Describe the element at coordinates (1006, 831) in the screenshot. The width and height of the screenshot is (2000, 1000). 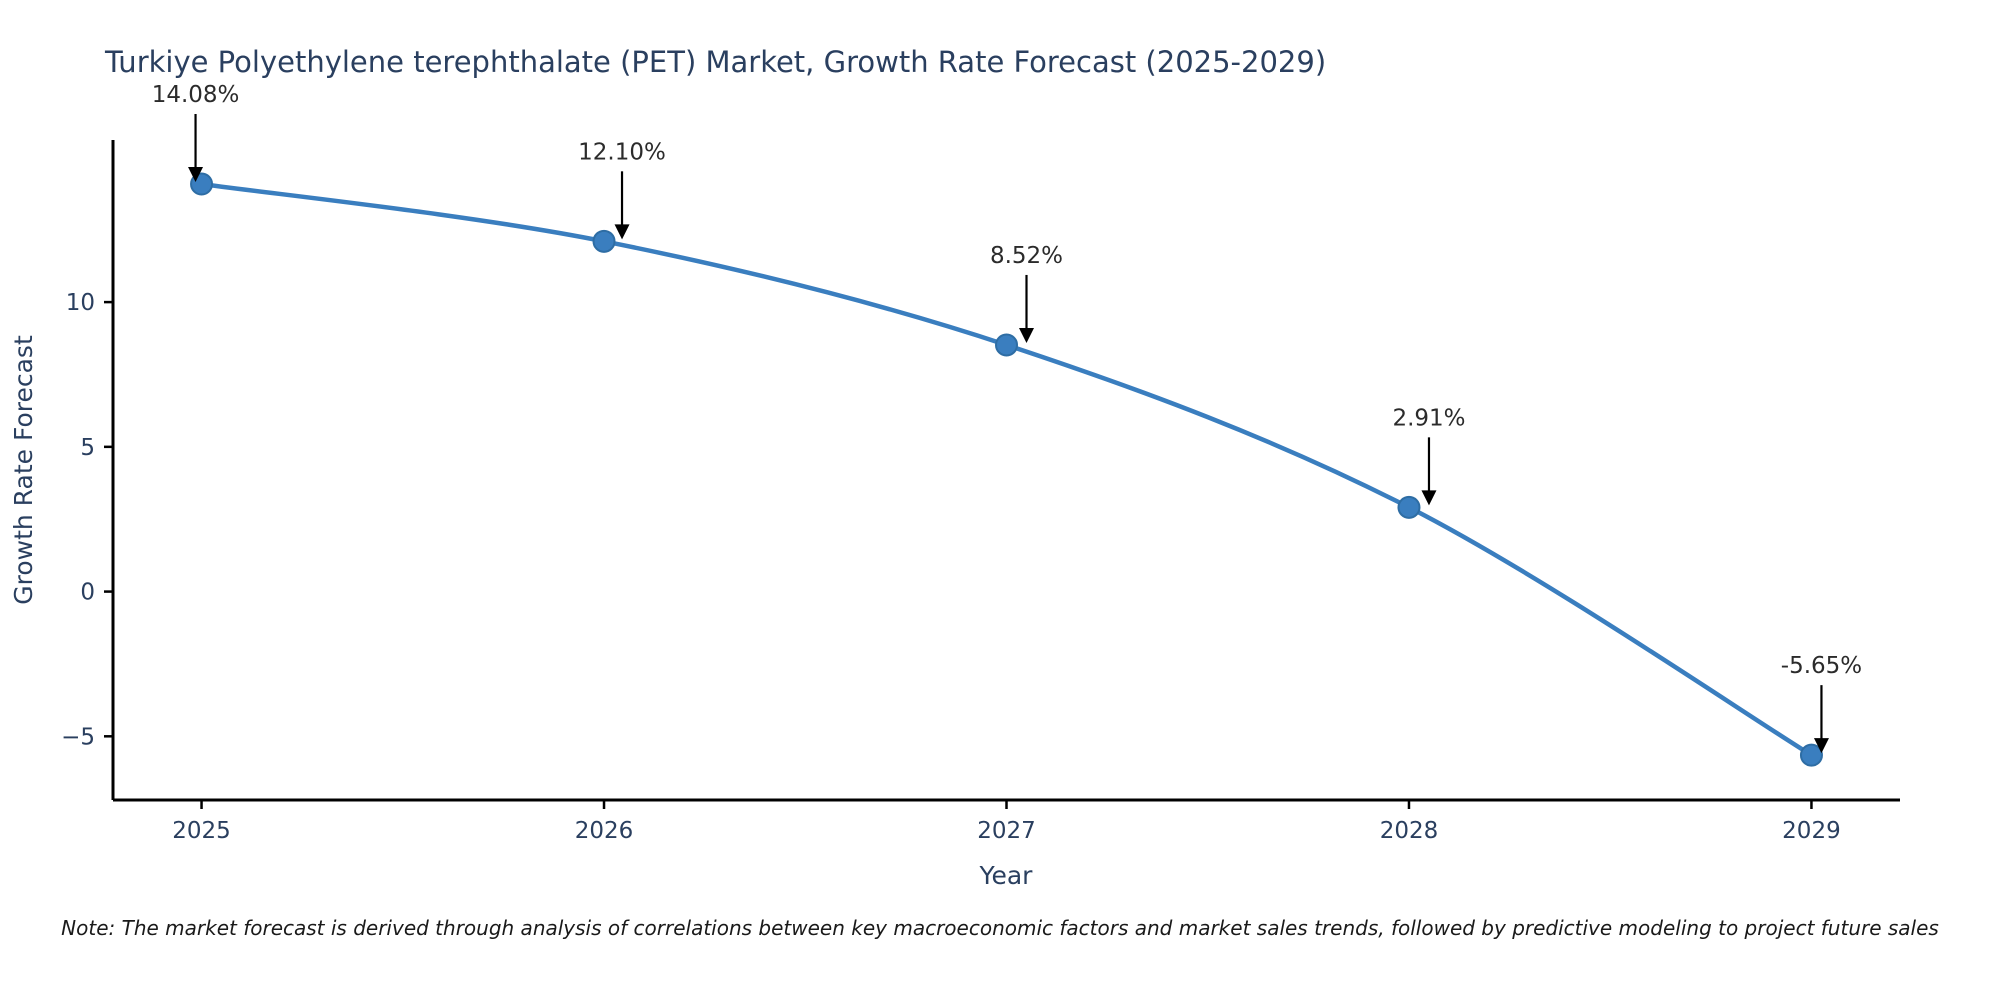
I see `x-tick-label: 2027` at that location.